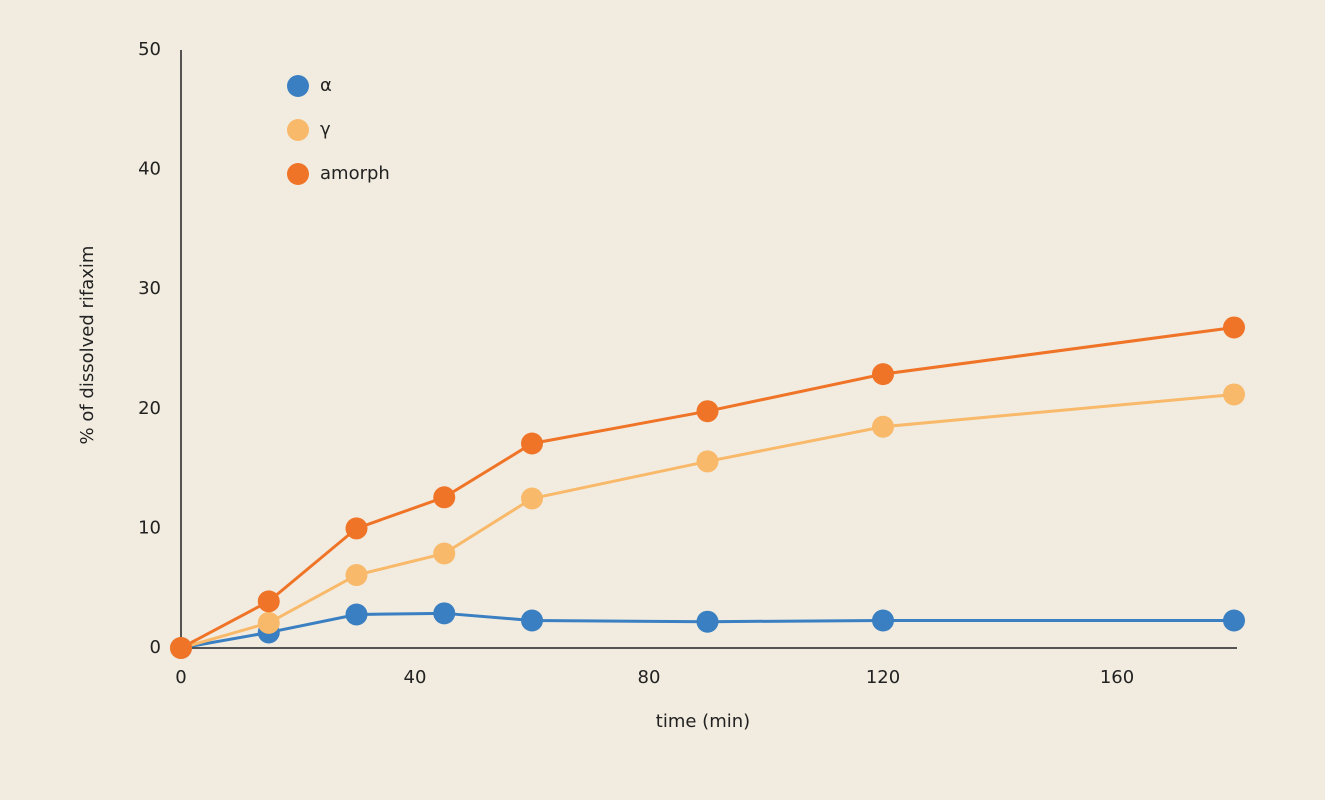 This screenshot has width=1325, height=800. Describe the element at coordinates (180, 677) in the screenshot. I see `x-tick-label: 0` at that location.